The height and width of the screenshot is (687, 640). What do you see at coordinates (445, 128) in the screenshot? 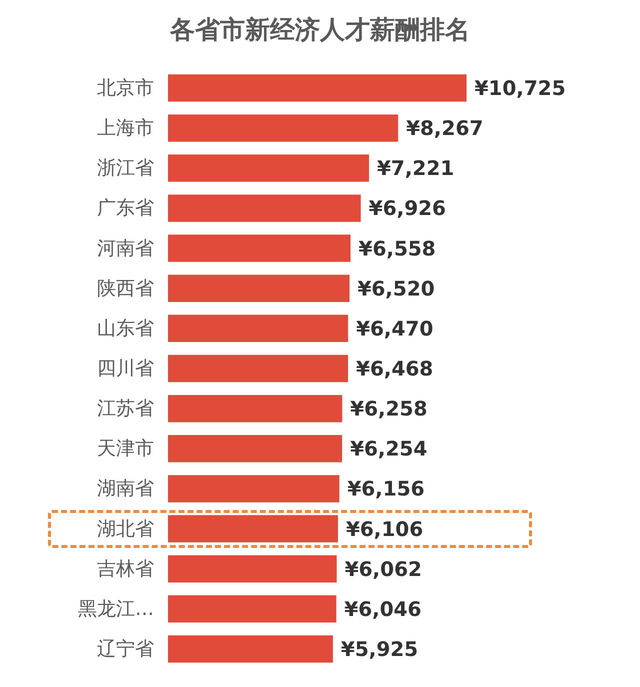
I see `data-label: ¥8,267` at bounding box center [445, 128].